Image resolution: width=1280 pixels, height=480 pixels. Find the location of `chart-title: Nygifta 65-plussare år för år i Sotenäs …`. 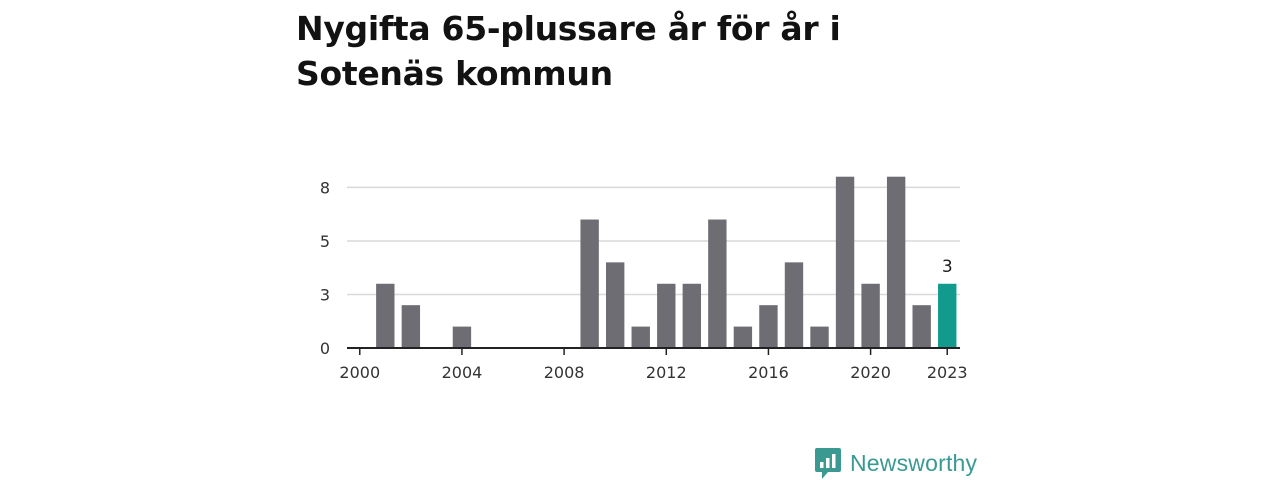

chart-title: Nygifta 65-plussare år för år i Sotenäs … is located at coordinates (568, 51).